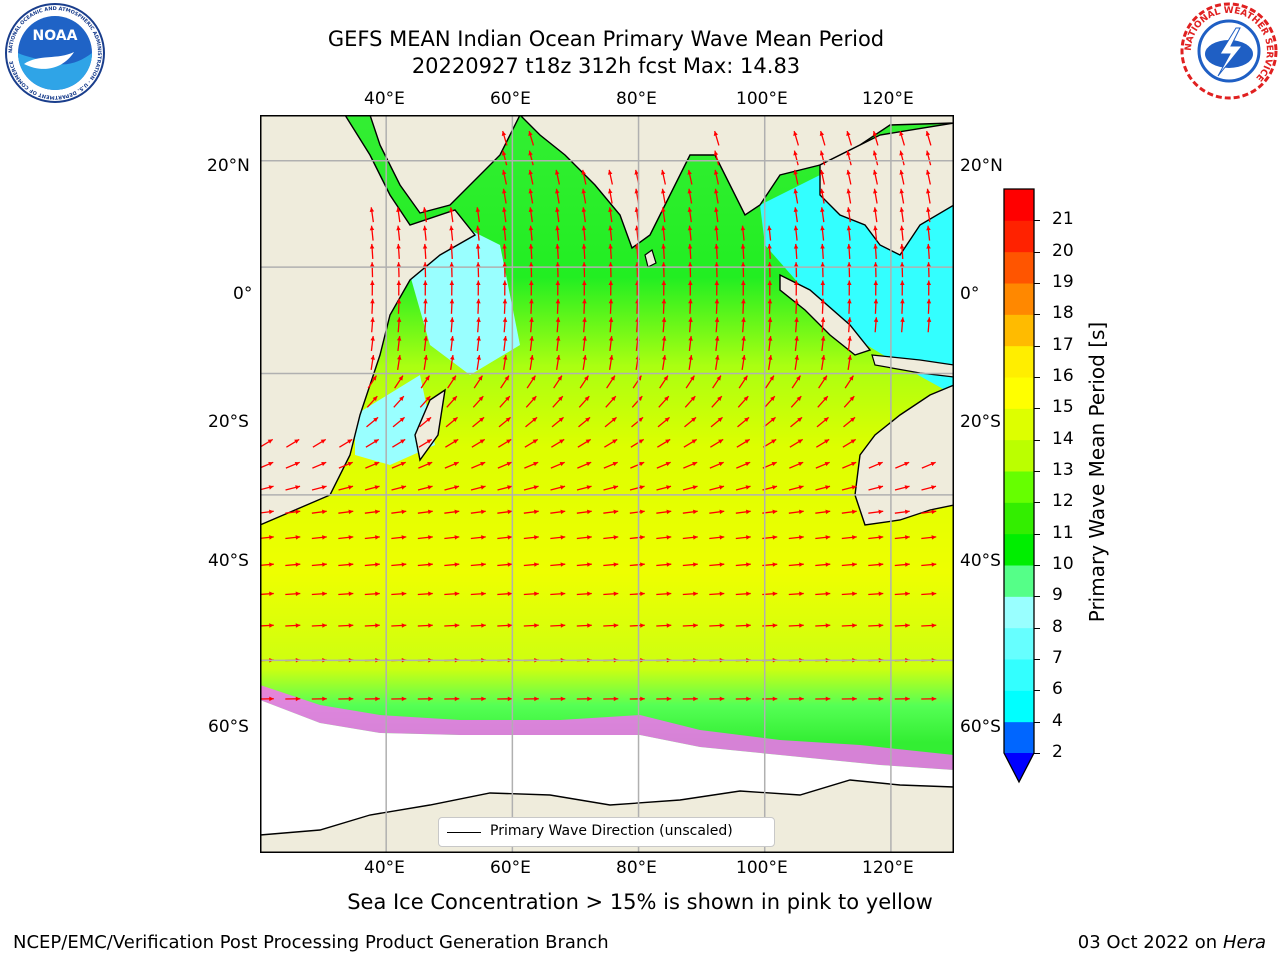 Image resolution: width=1280 pixels, height=960 pixels. Describe the element at coordinates (1020, 488) in the screenshot. I see `colorbar` at that location.